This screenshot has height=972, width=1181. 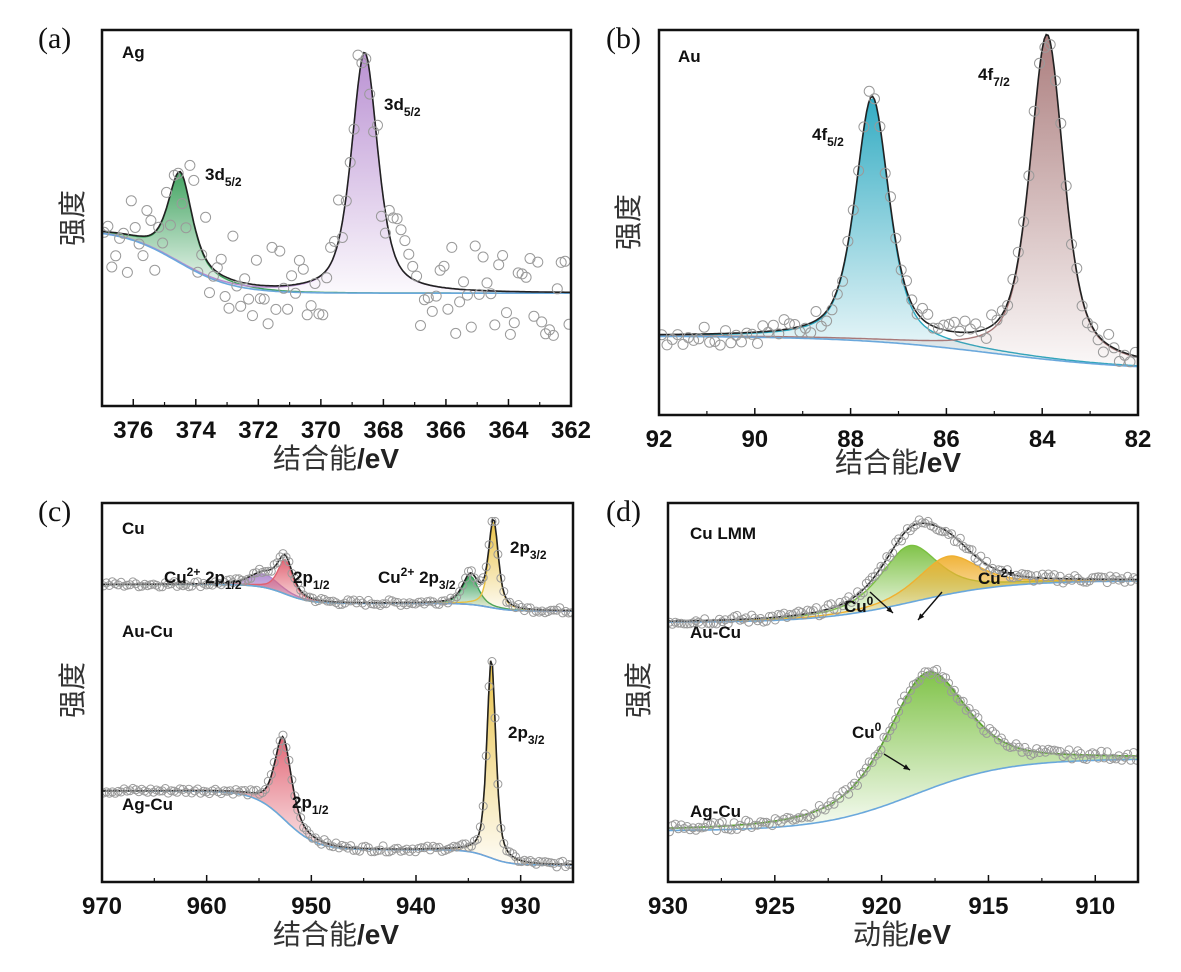 I want to click on peak-label: 2p3/2, so click(x=528, y=550).